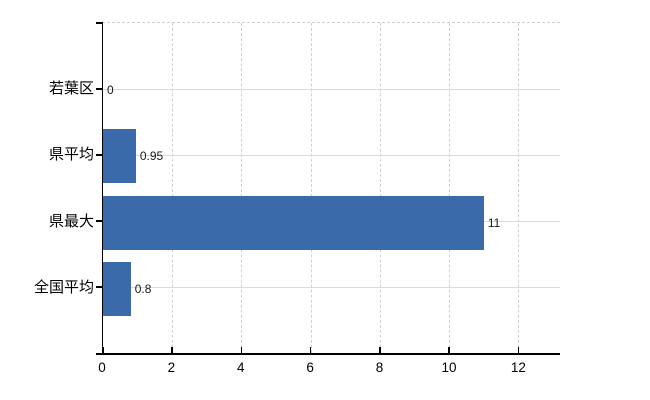 This screenshot has width=650, height=400. I want to click on bar-value-label: 11, so click(494, 222).